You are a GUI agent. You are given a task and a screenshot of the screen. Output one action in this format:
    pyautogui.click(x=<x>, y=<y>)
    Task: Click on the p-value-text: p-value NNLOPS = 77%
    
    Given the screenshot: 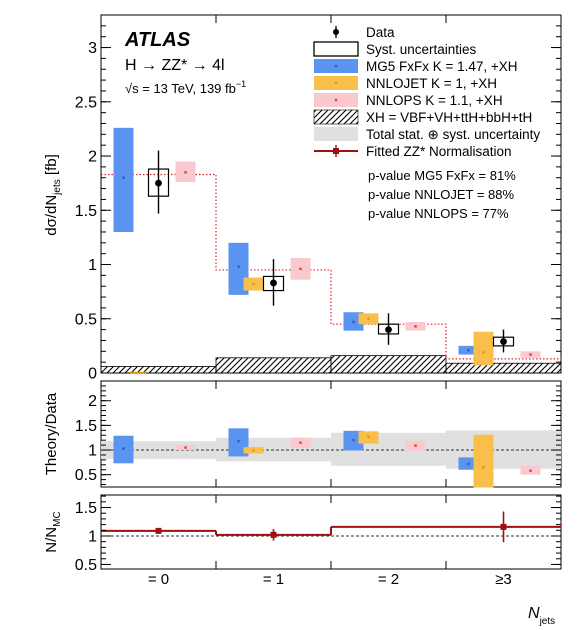 What is the action you would take?
    pyautogui.click(x=438, y=213)
    